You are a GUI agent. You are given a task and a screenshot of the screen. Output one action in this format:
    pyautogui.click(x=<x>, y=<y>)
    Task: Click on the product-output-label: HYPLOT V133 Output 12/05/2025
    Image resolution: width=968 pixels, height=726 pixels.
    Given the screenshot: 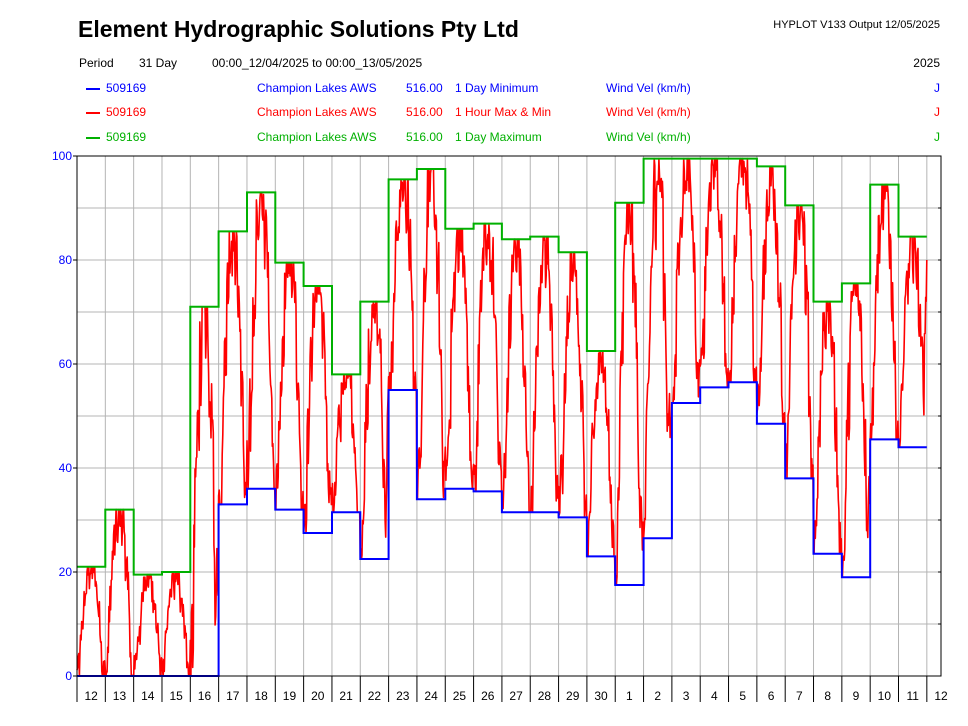 What is the action you would take?
    pyautogui.click(x=856, y=25)
    